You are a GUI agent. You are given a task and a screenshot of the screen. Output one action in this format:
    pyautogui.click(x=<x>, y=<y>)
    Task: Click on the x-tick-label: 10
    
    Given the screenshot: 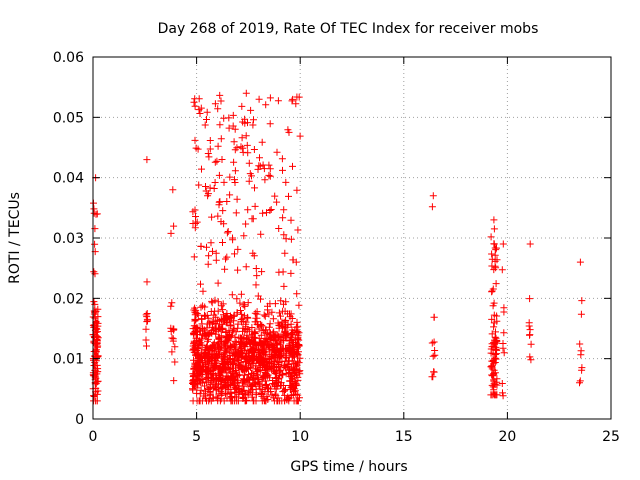 What is the action you would take?
    pyautogui.click(x=300, y=437)
    